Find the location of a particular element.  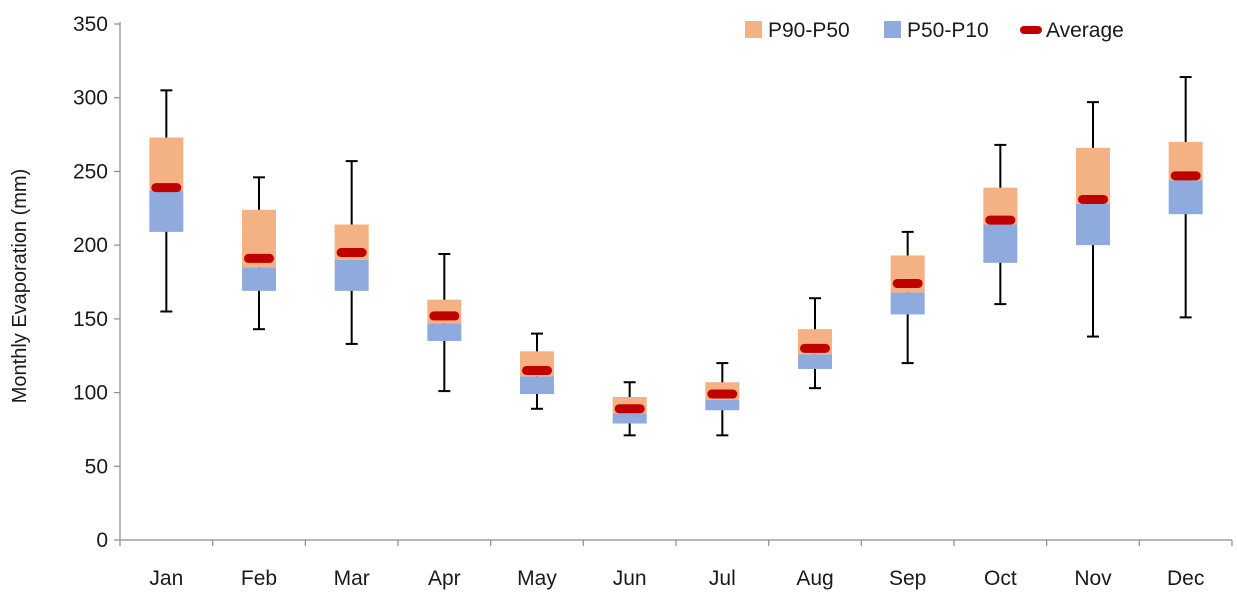

x-tick-label: Nov is located at coordinates (1093, 578).